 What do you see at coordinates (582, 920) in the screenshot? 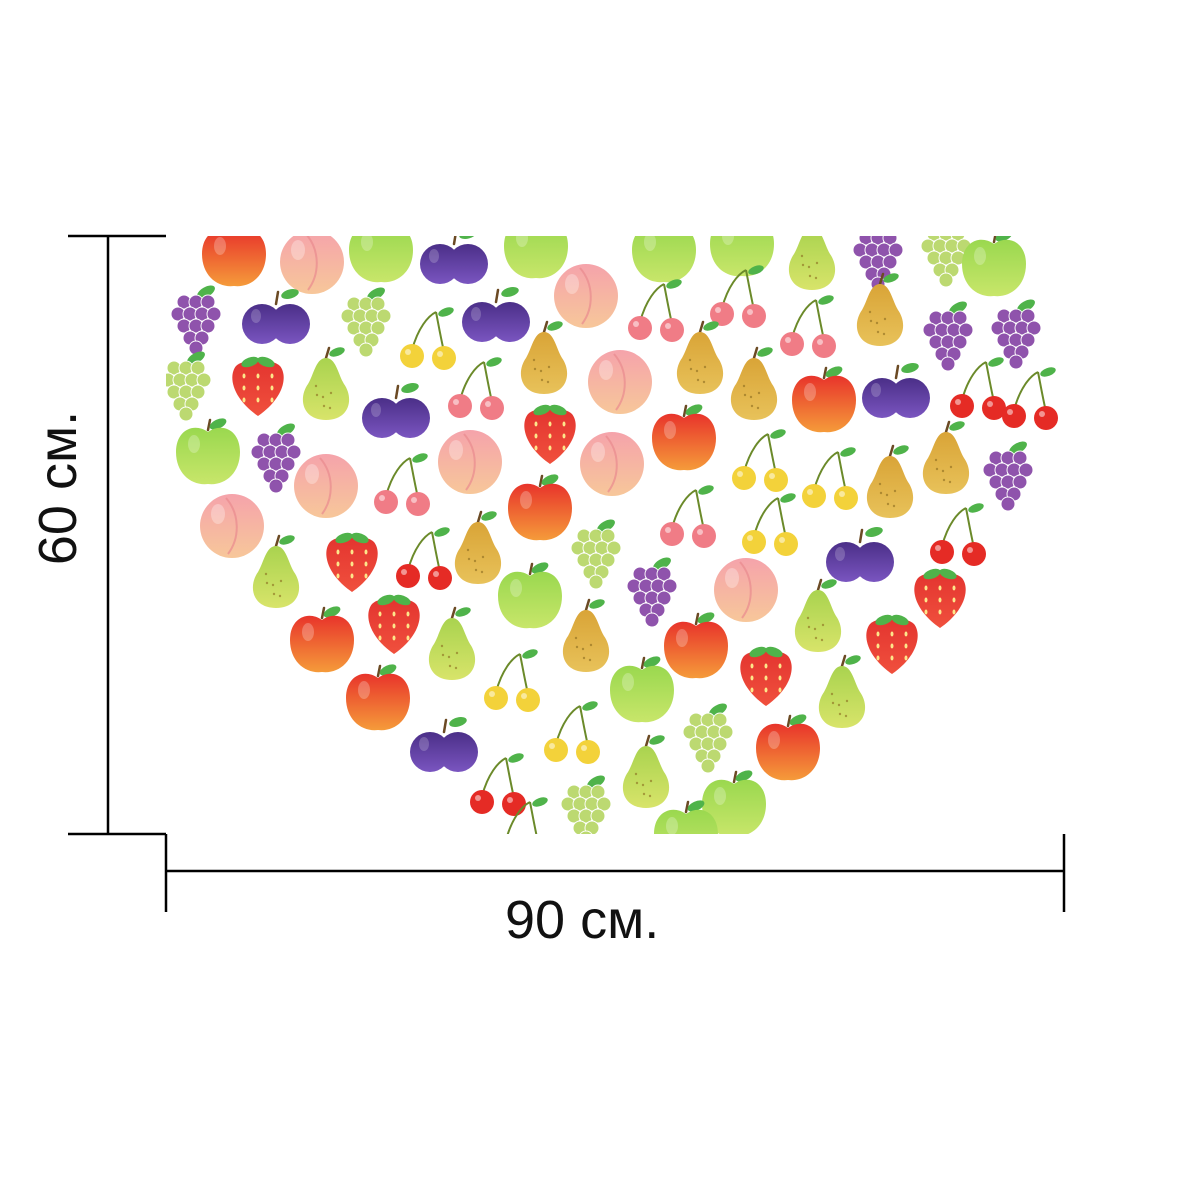
I see `width-label: 90 см.` at bounding box center [582, 920].